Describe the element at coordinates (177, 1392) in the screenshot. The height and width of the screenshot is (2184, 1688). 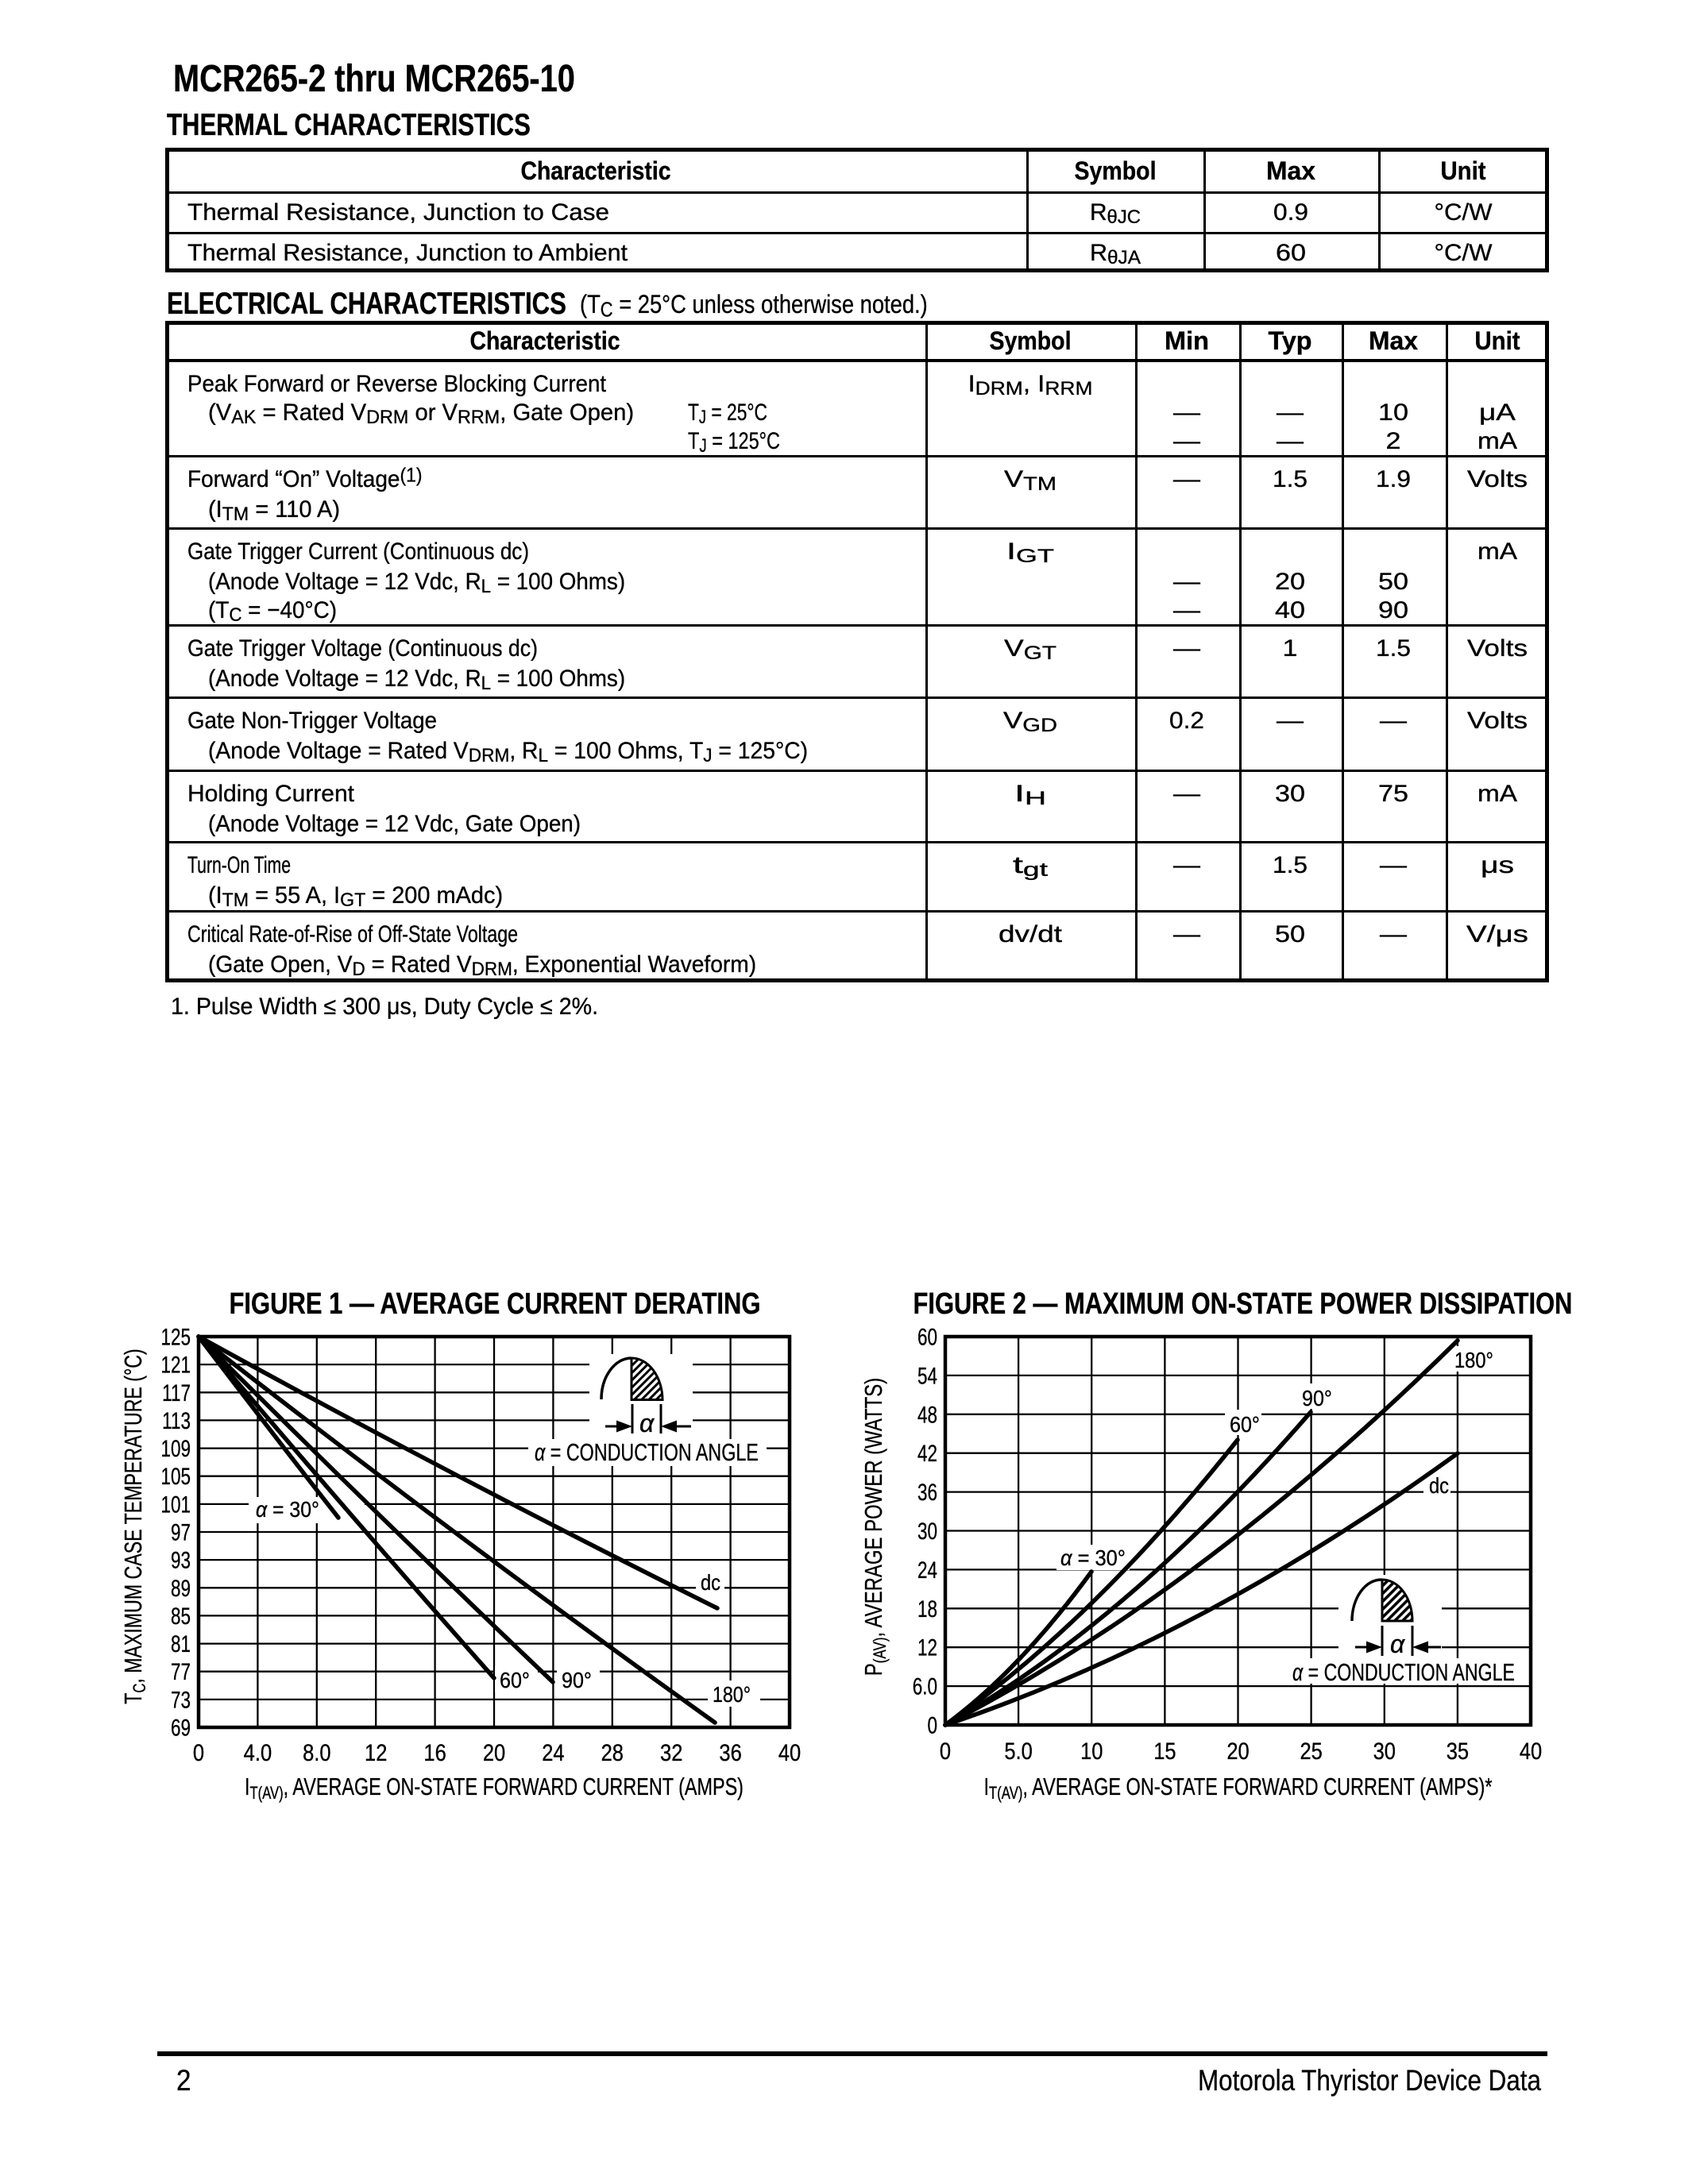
I see `svg-text: 117` at that location.